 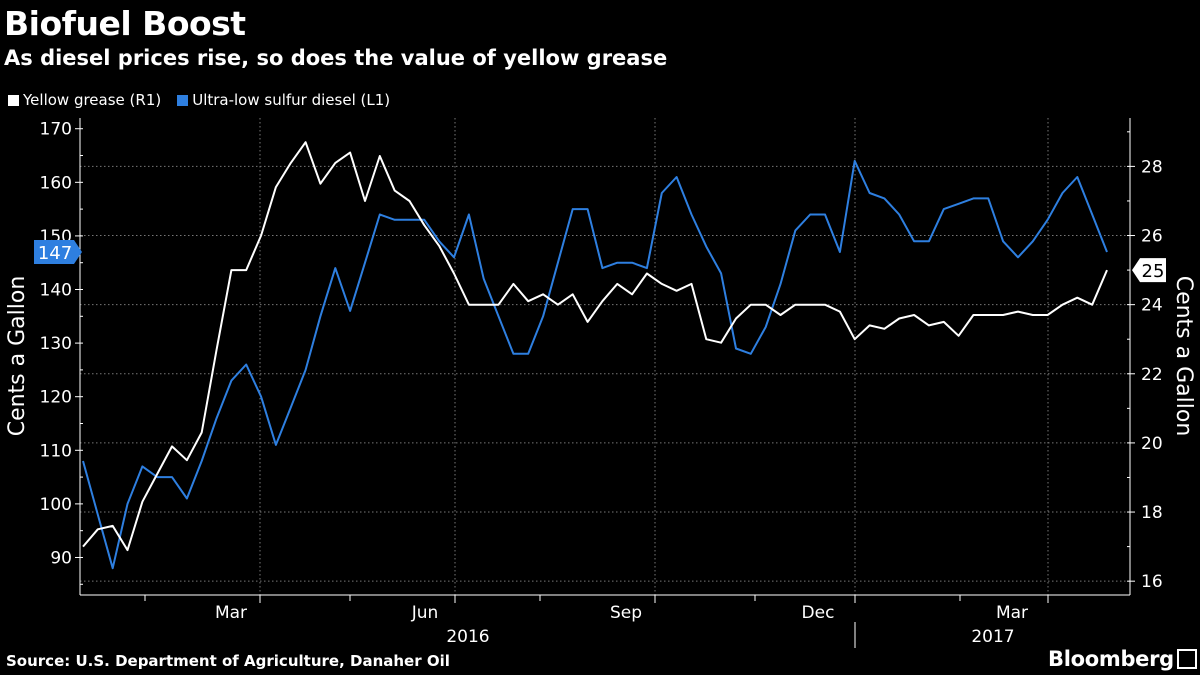 I want to click on legend-swatch-diesel, so click(x=183, y=100).